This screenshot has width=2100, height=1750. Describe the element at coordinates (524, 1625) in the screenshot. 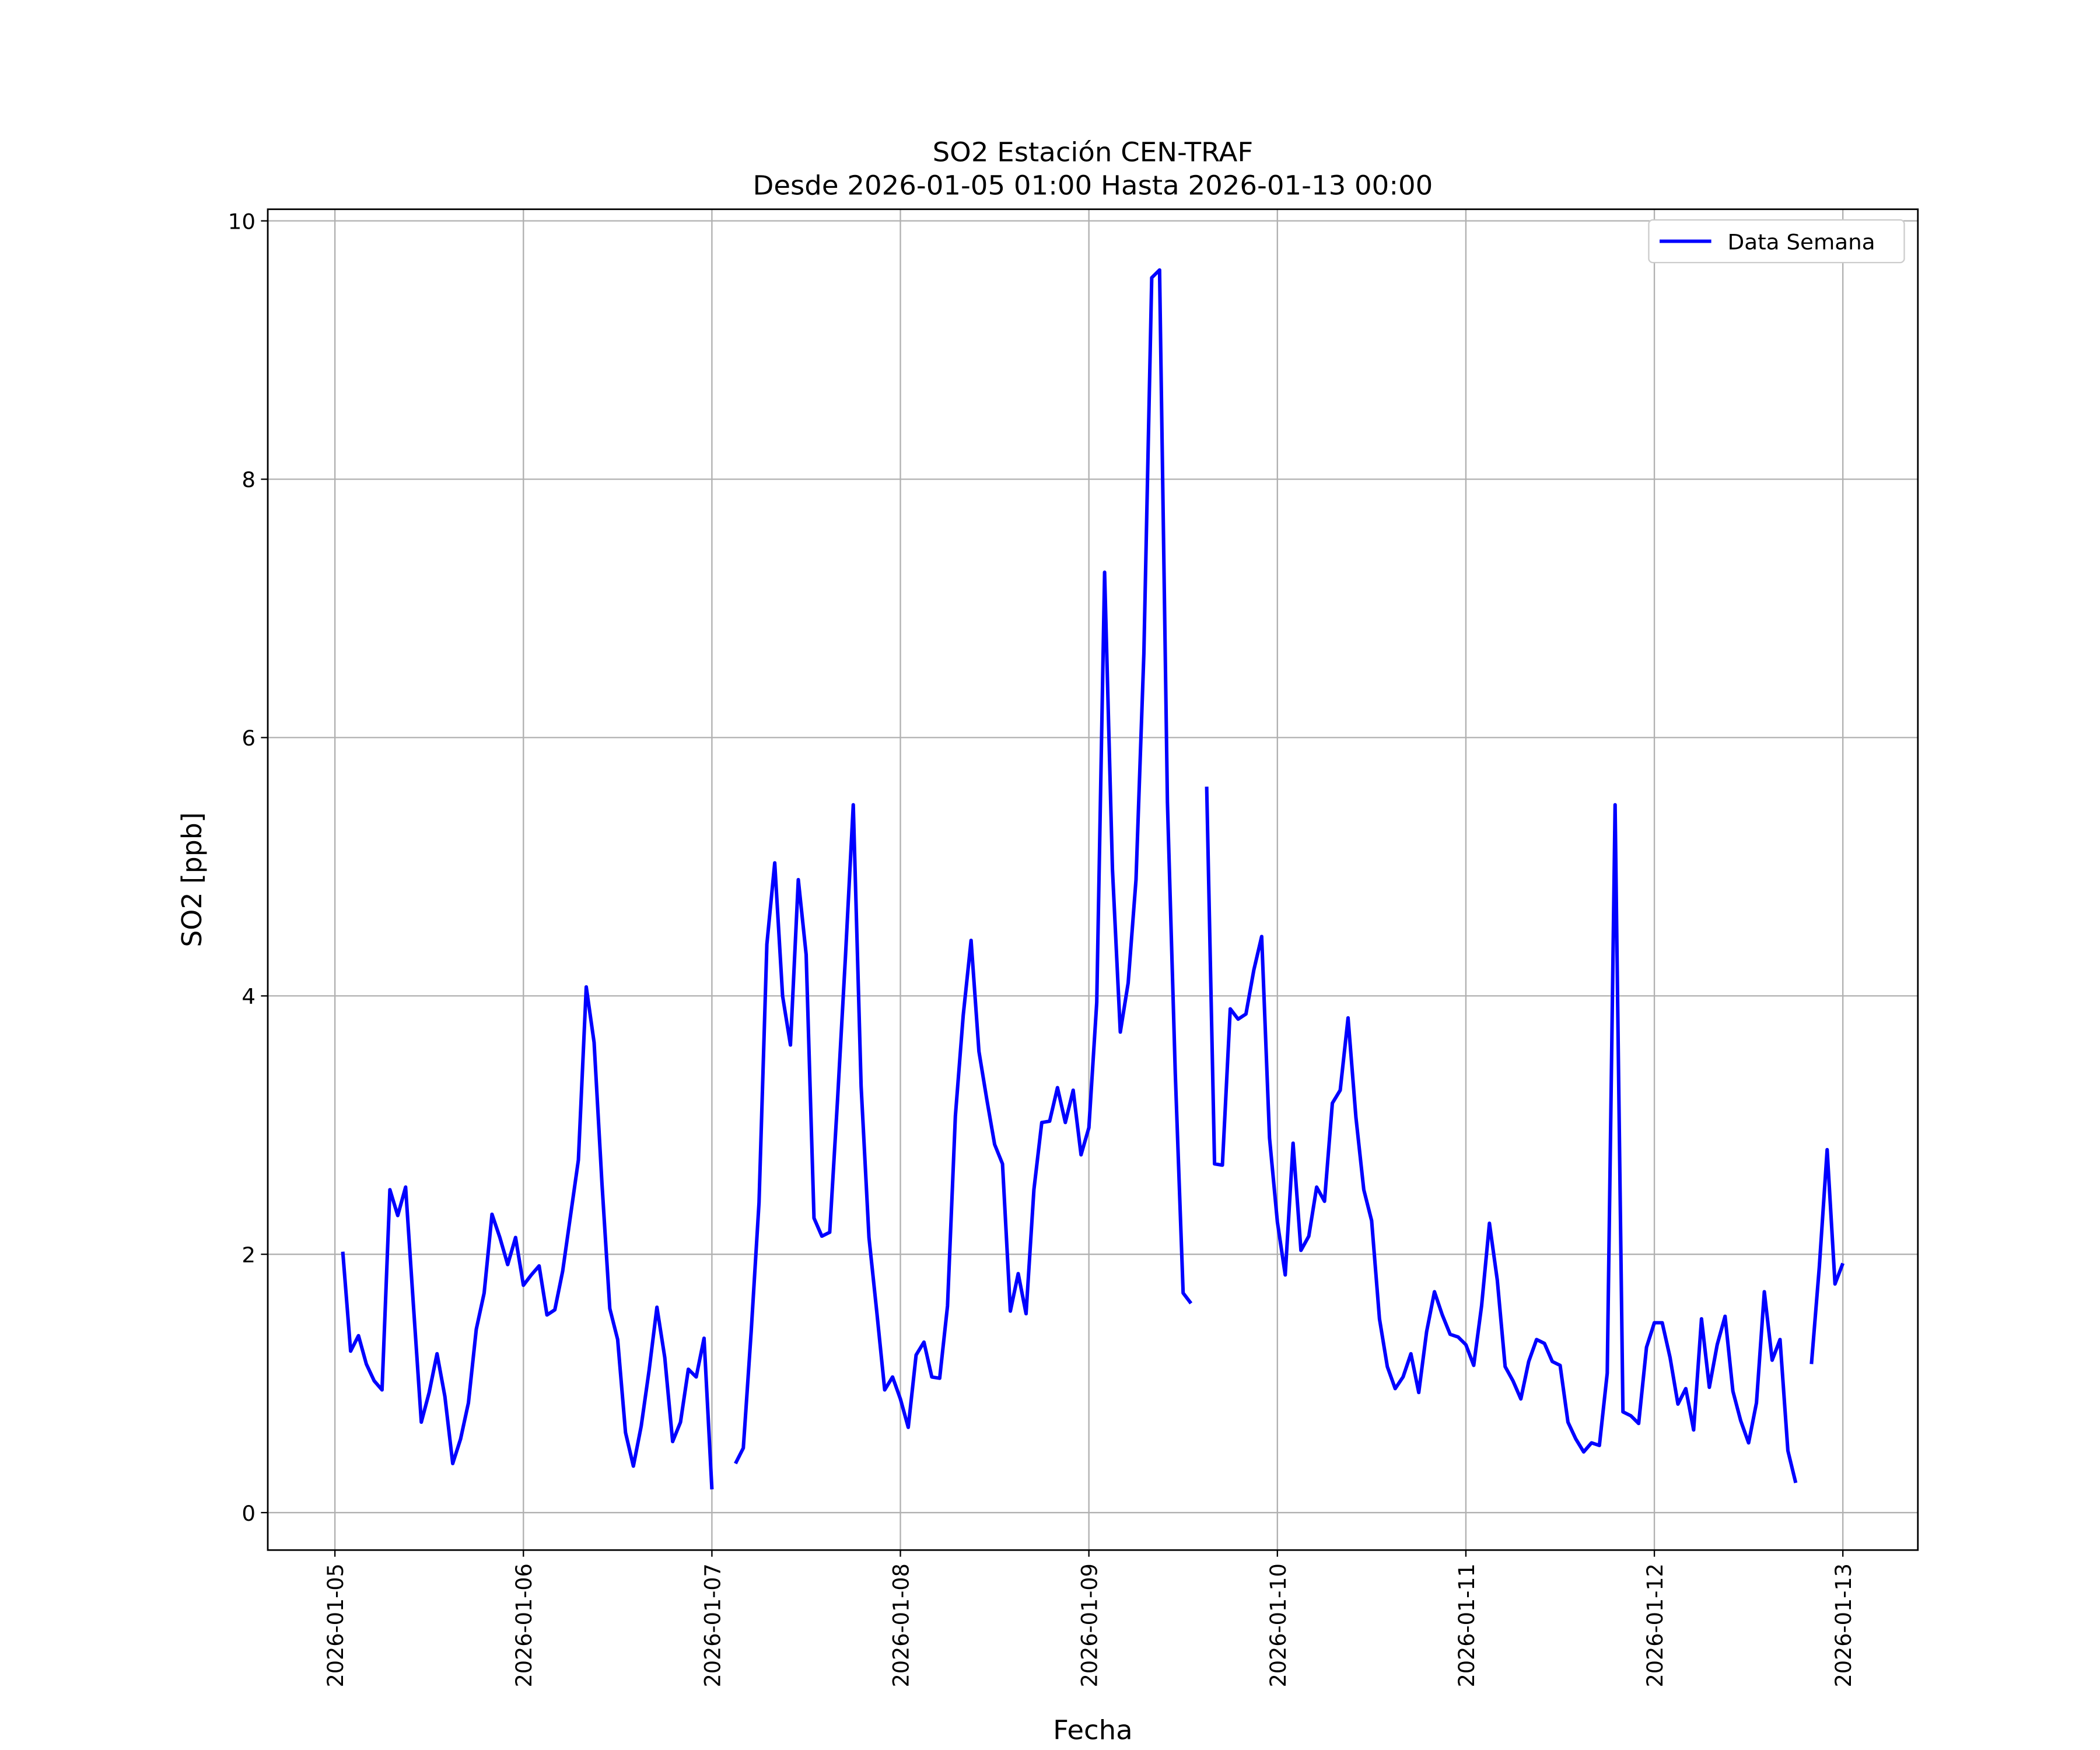

I see `x-tick-label: 2026-01-06` at that location.